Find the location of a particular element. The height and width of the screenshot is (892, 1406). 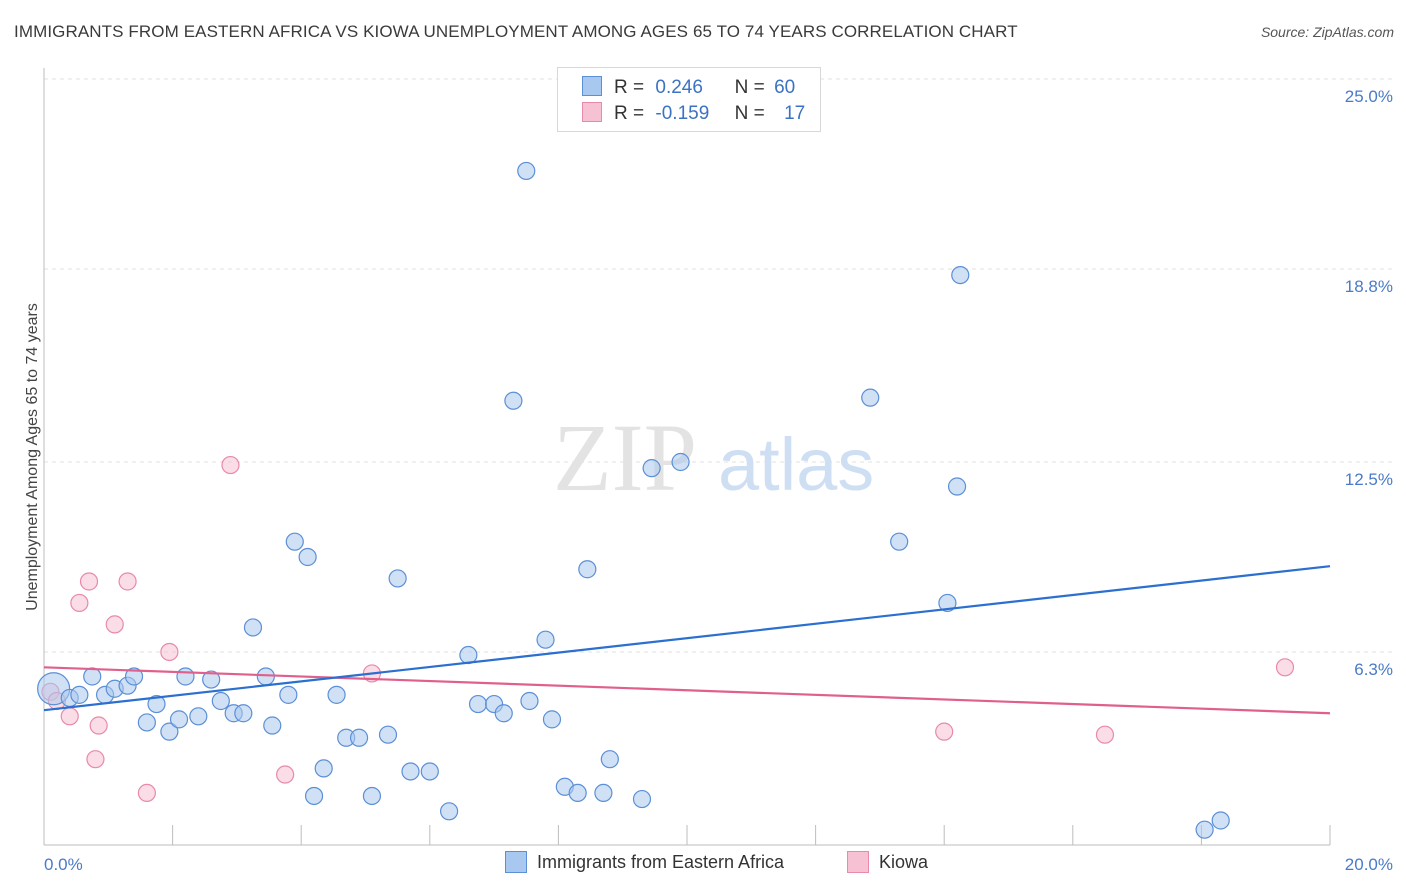

legend-r-value: -0.159 is located at coordinates (682, 113).